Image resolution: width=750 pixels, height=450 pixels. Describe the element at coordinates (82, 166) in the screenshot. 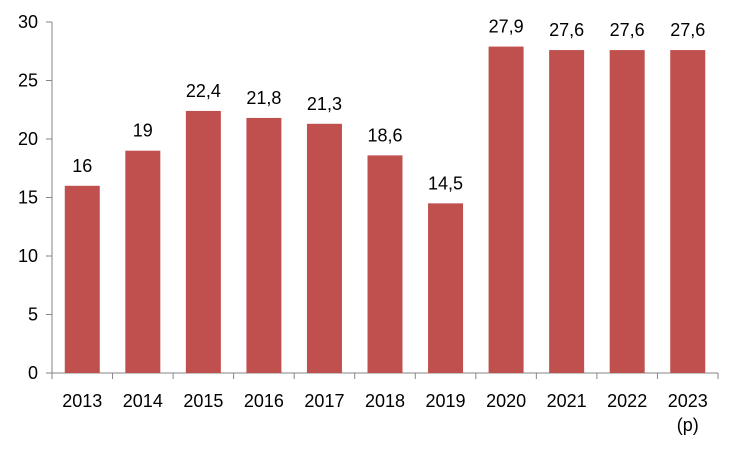

I see `data-label: 16` at that location.